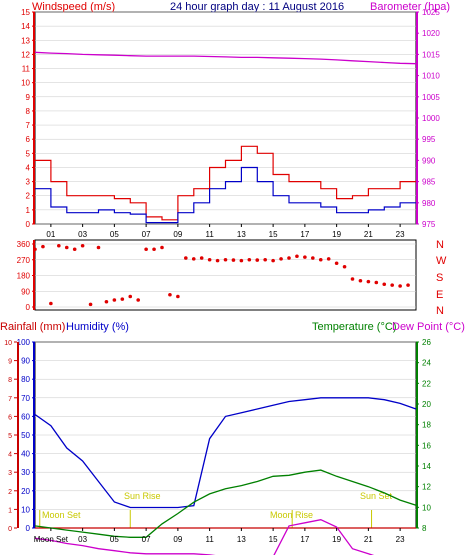 This screenshot has width=468, height=555. I want to click on wind-y-tick-label: 4, so click(28, 167).